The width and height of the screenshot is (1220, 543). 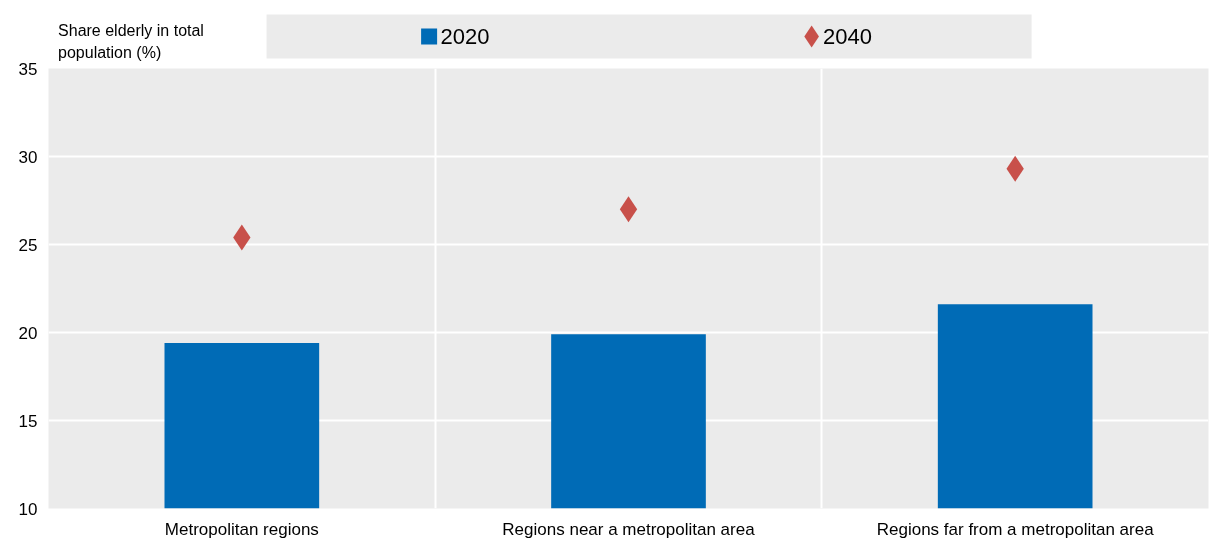 I want to click on y-tick-label: 25, so click(x=28, y=245).